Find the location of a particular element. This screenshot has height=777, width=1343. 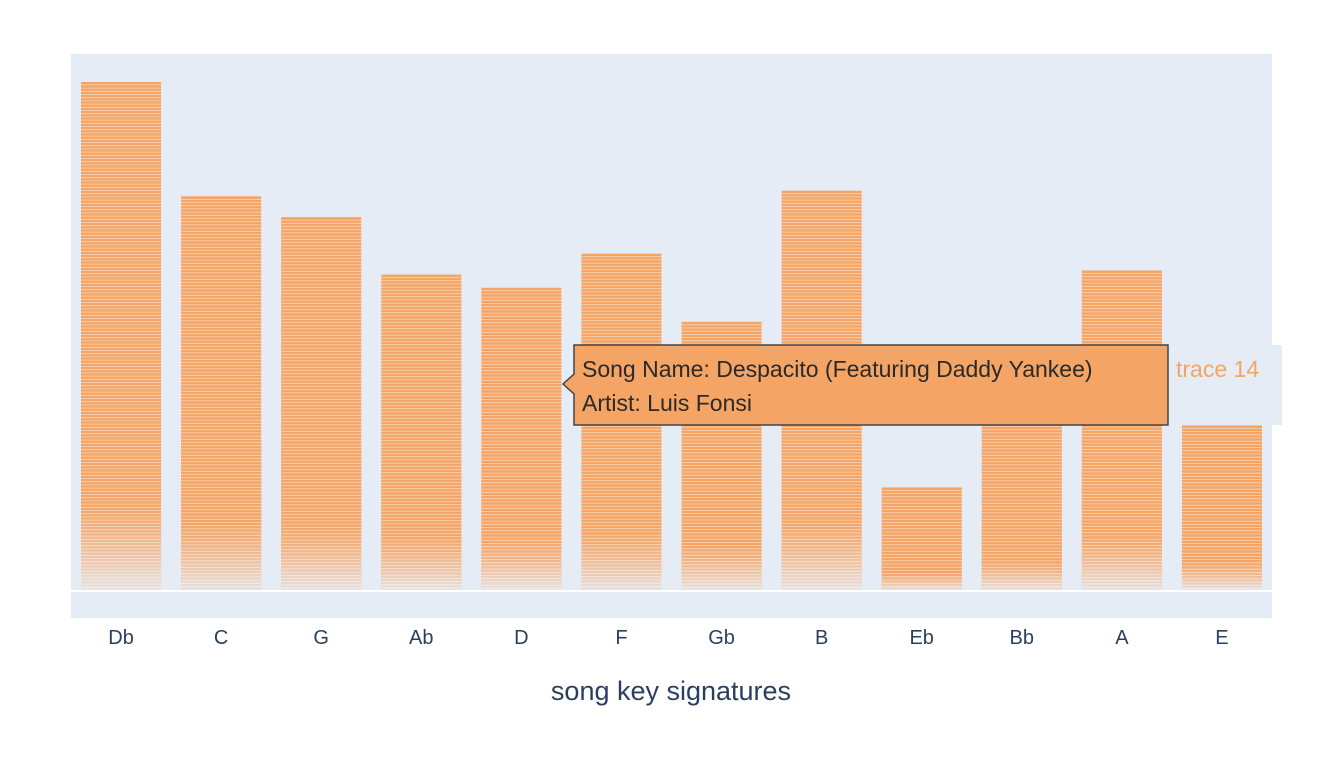

bar-eb is located at coordinates (921, 539).